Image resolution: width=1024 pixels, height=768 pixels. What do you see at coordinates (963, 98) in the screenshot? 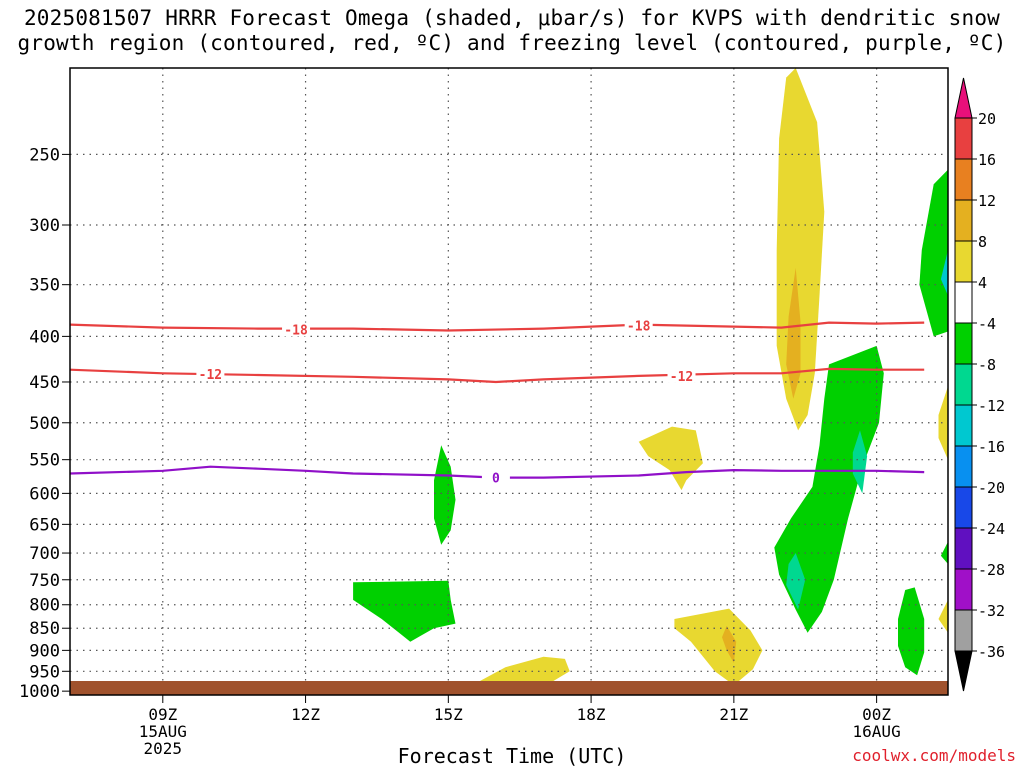
I see `colorbar-top-arrow` at bounding box center [963, 98].